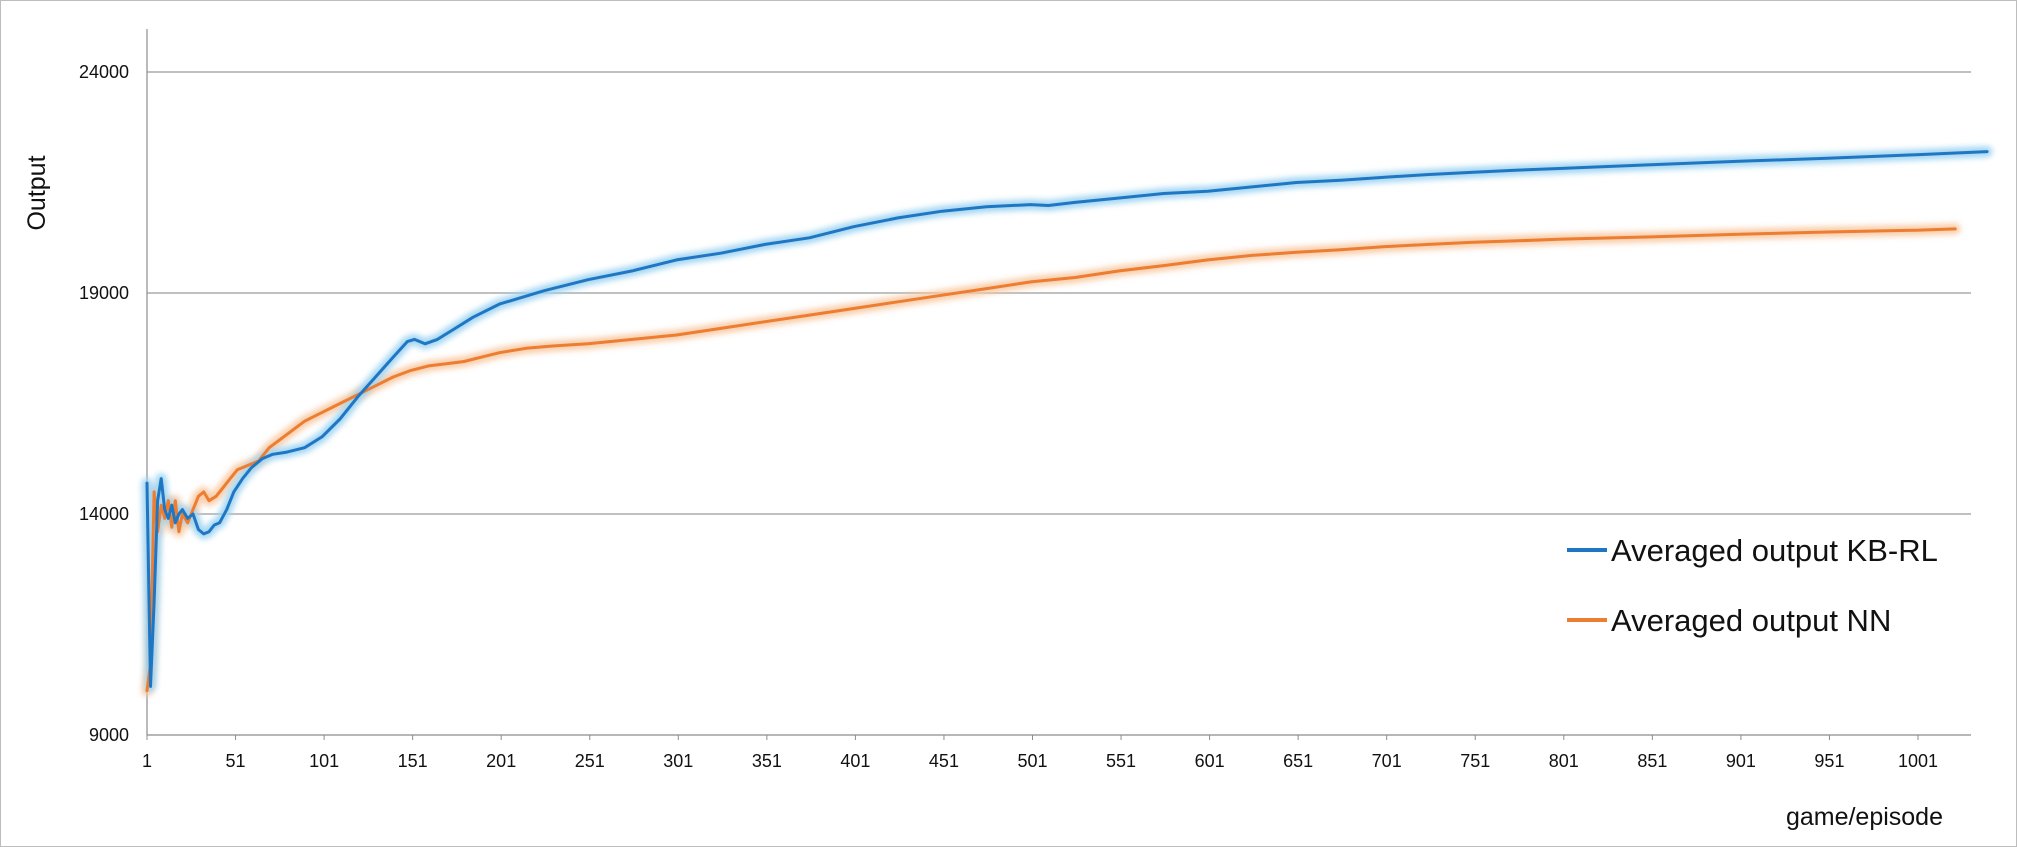 The width and height of the screenshot is (2017, 847). What do you see at coordinates (104, 514) in the screenshot?
I see `y-tick-label: 14000` at bounding box center [104, 514].